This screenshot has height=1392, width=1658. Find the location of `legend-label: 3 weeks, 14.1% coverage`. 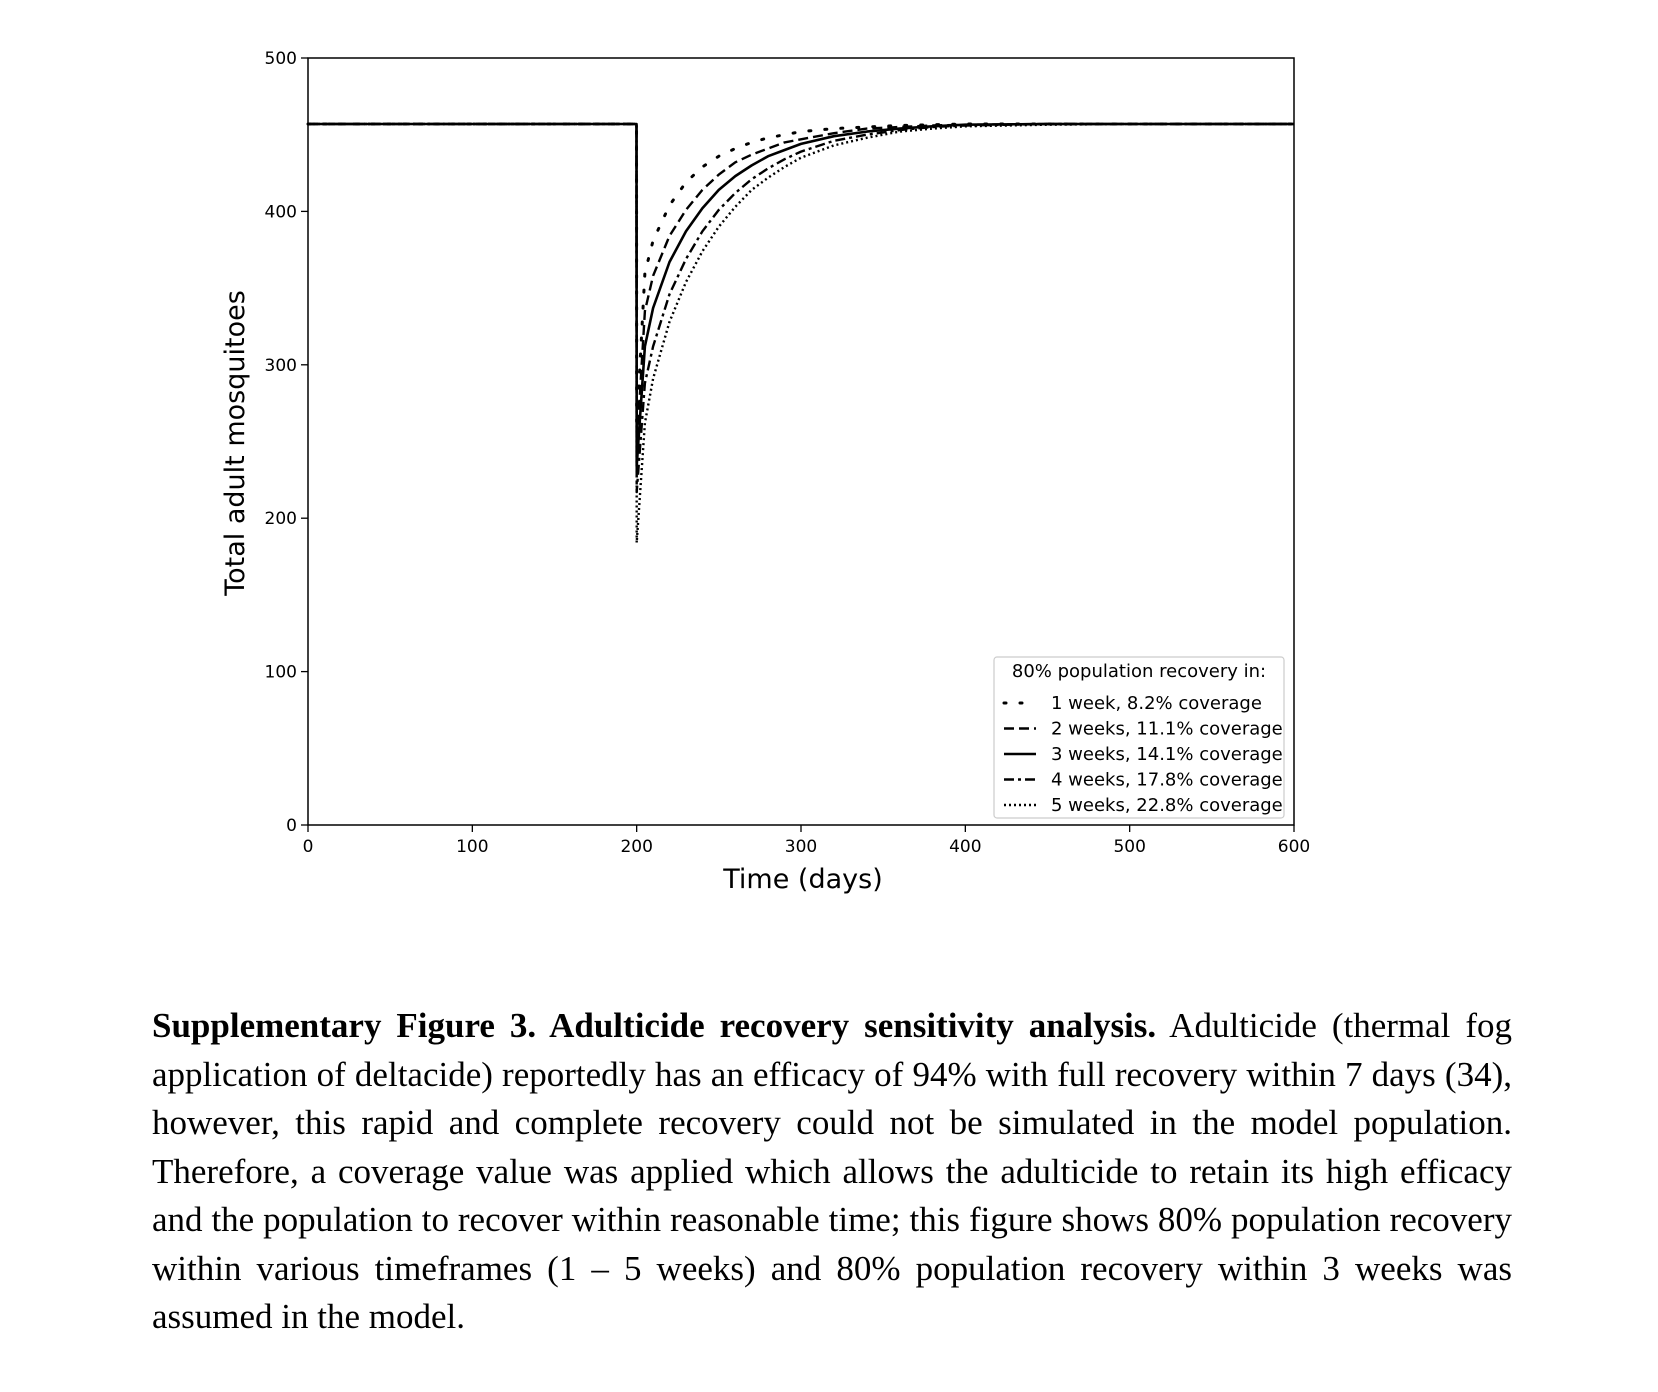

legend-label: 3 weeks, 14.1% coverage is located at coordinates (1167, 754).